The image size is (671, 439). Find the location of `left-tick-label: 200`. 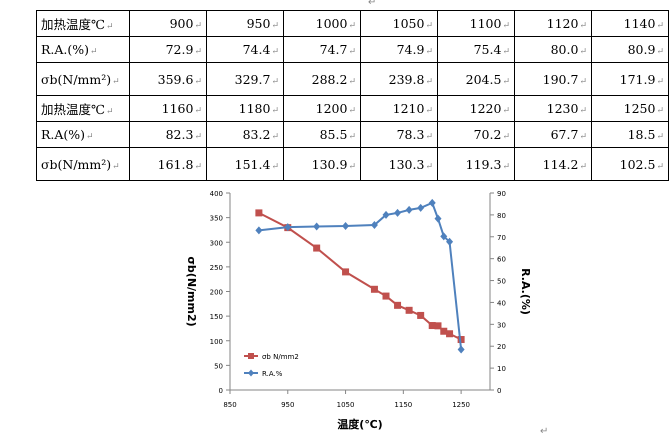

left-tick-label: 200 is located at coordinates (216, 293).